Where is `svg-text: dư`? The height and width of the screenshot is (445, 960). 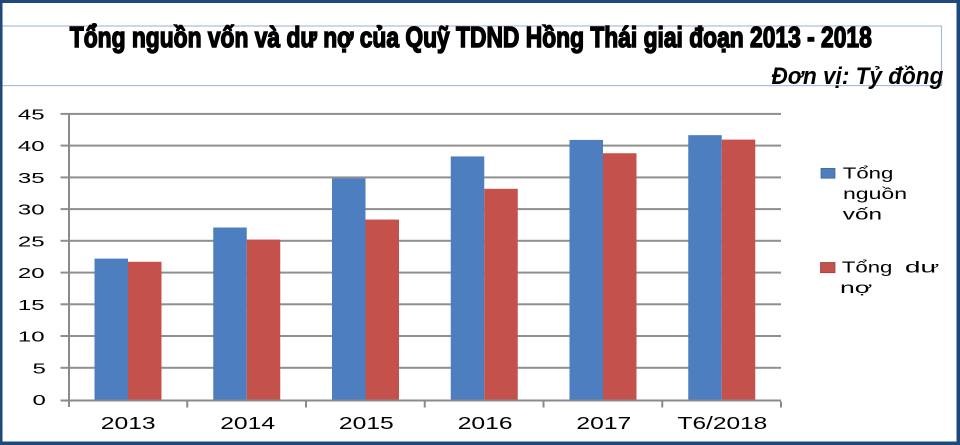
svg-text: dư is located at coordinates (922, 267).